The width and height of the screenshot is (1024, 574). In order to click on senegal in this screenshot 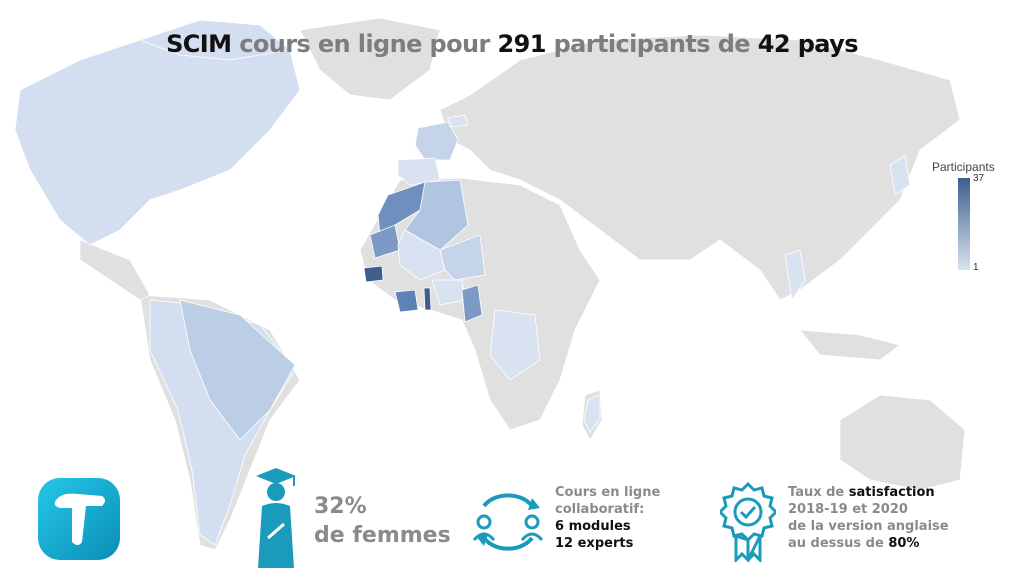, I will do `click(373, 274)`.